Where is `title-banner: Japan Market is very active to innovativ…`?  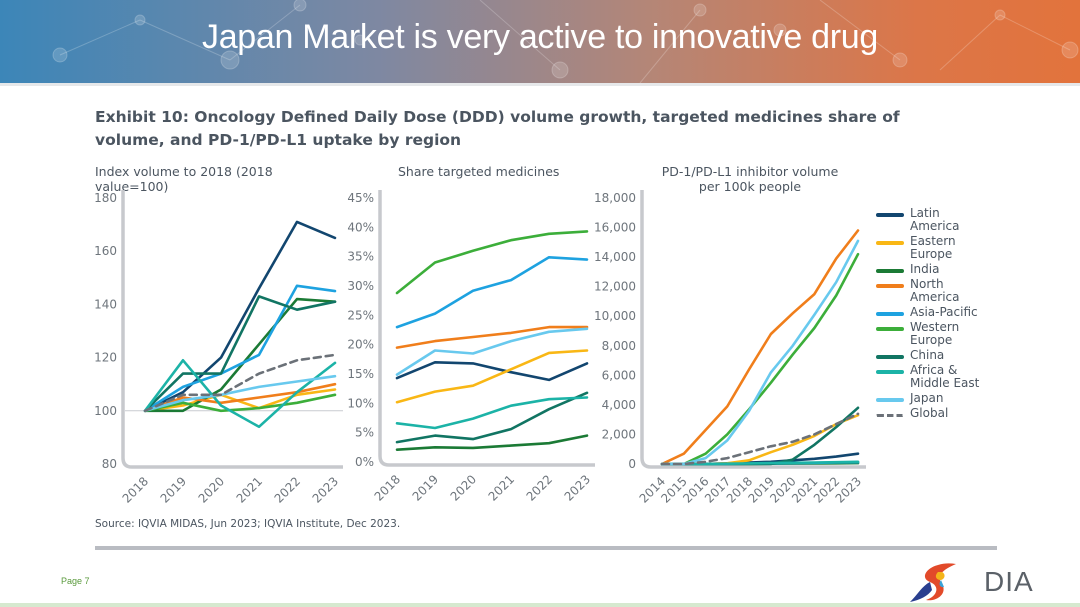 title-banner: Japan Market is very active to innovativ… is located at coordinates (540, 41).